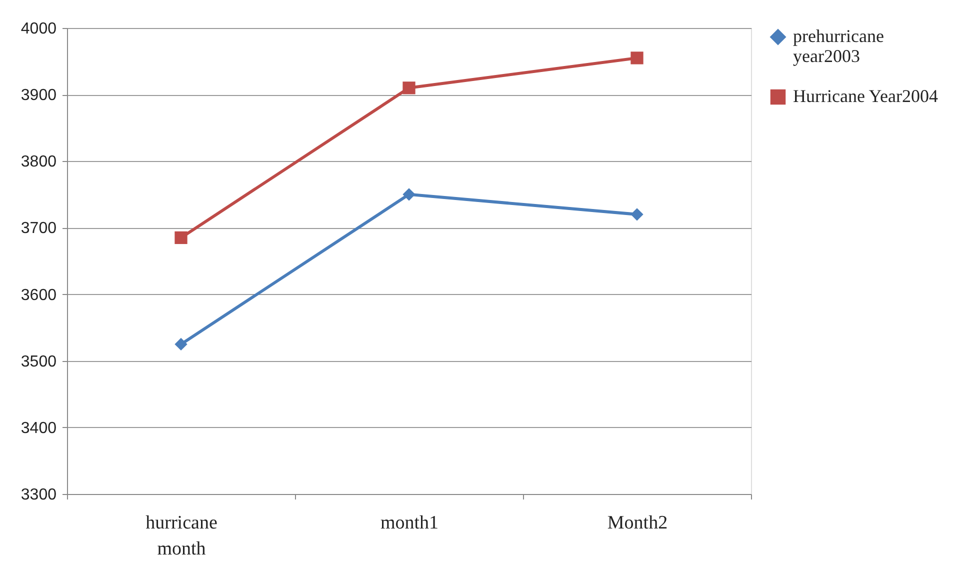 This screenshot has width=959, height=578. What do you see at coordinates (38, 428) in the screenshot?
I see `y-tick-label: 3400` at bounding box center [38, 428].